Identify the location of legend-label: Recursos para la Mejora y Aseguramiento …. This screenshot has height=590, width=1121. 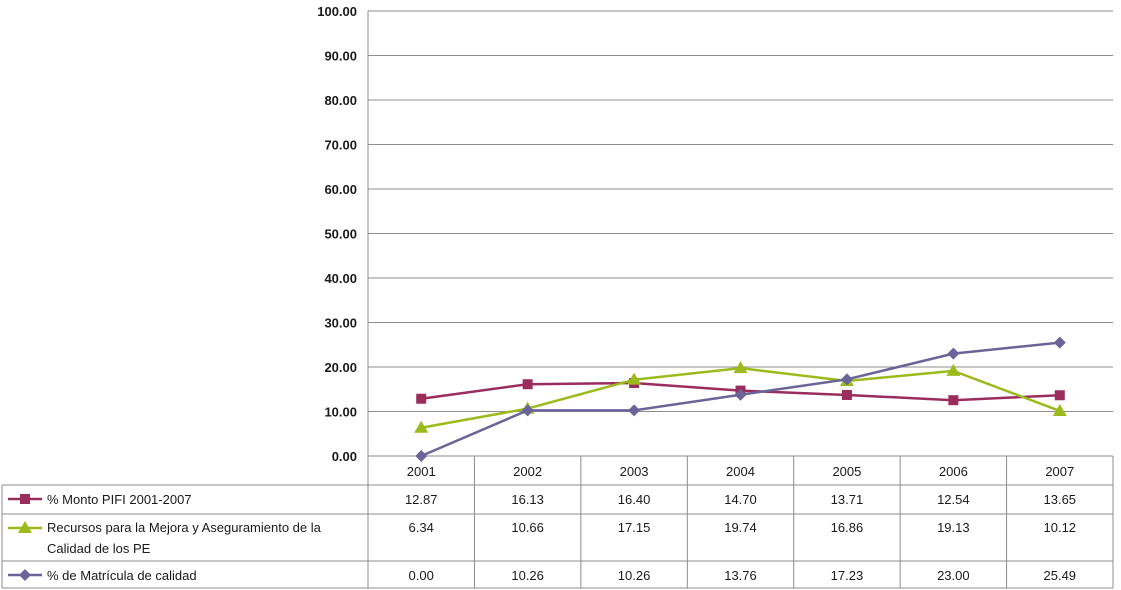
(184, 527).